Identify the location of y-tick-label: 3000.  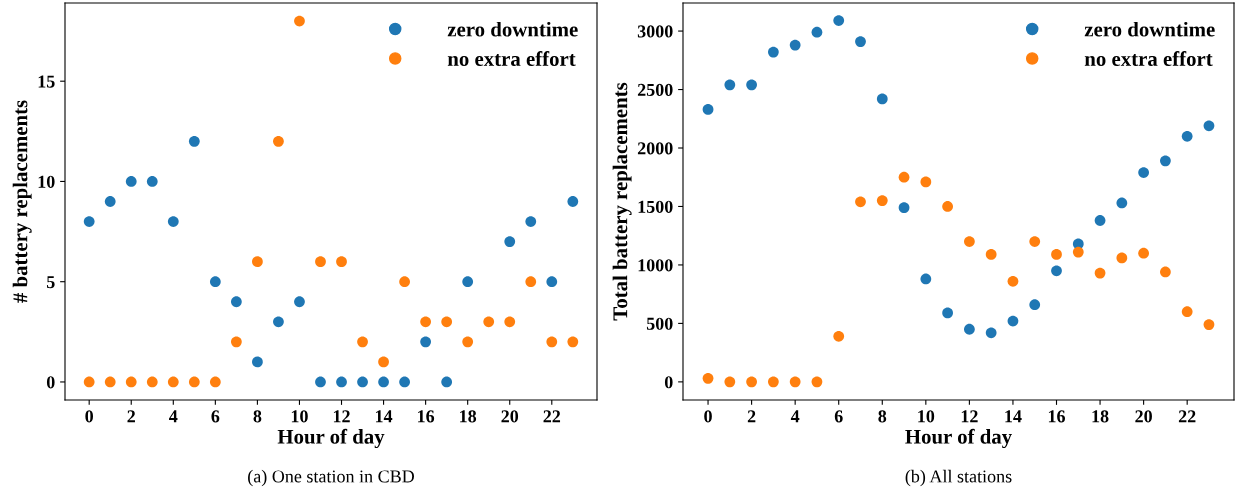
(655, 31).